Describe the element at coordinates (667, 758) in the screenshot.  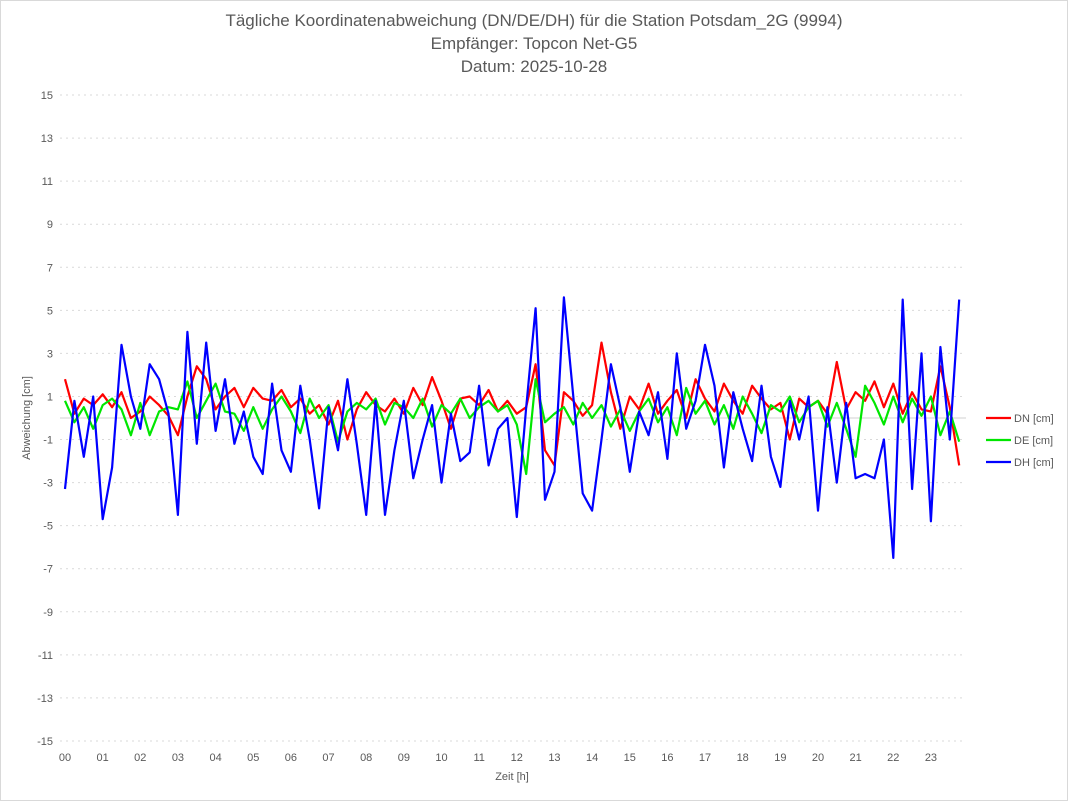
I see `x-tick-label: 16` at that location.